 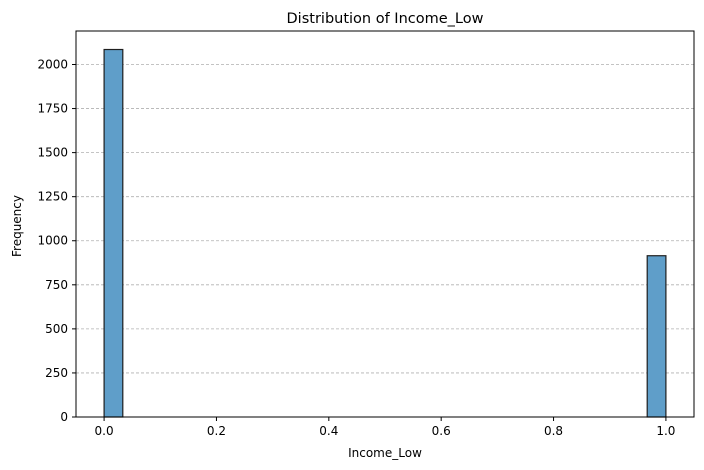 I want to click on y-axis-label: Frequency, so click(x=17, y=226).